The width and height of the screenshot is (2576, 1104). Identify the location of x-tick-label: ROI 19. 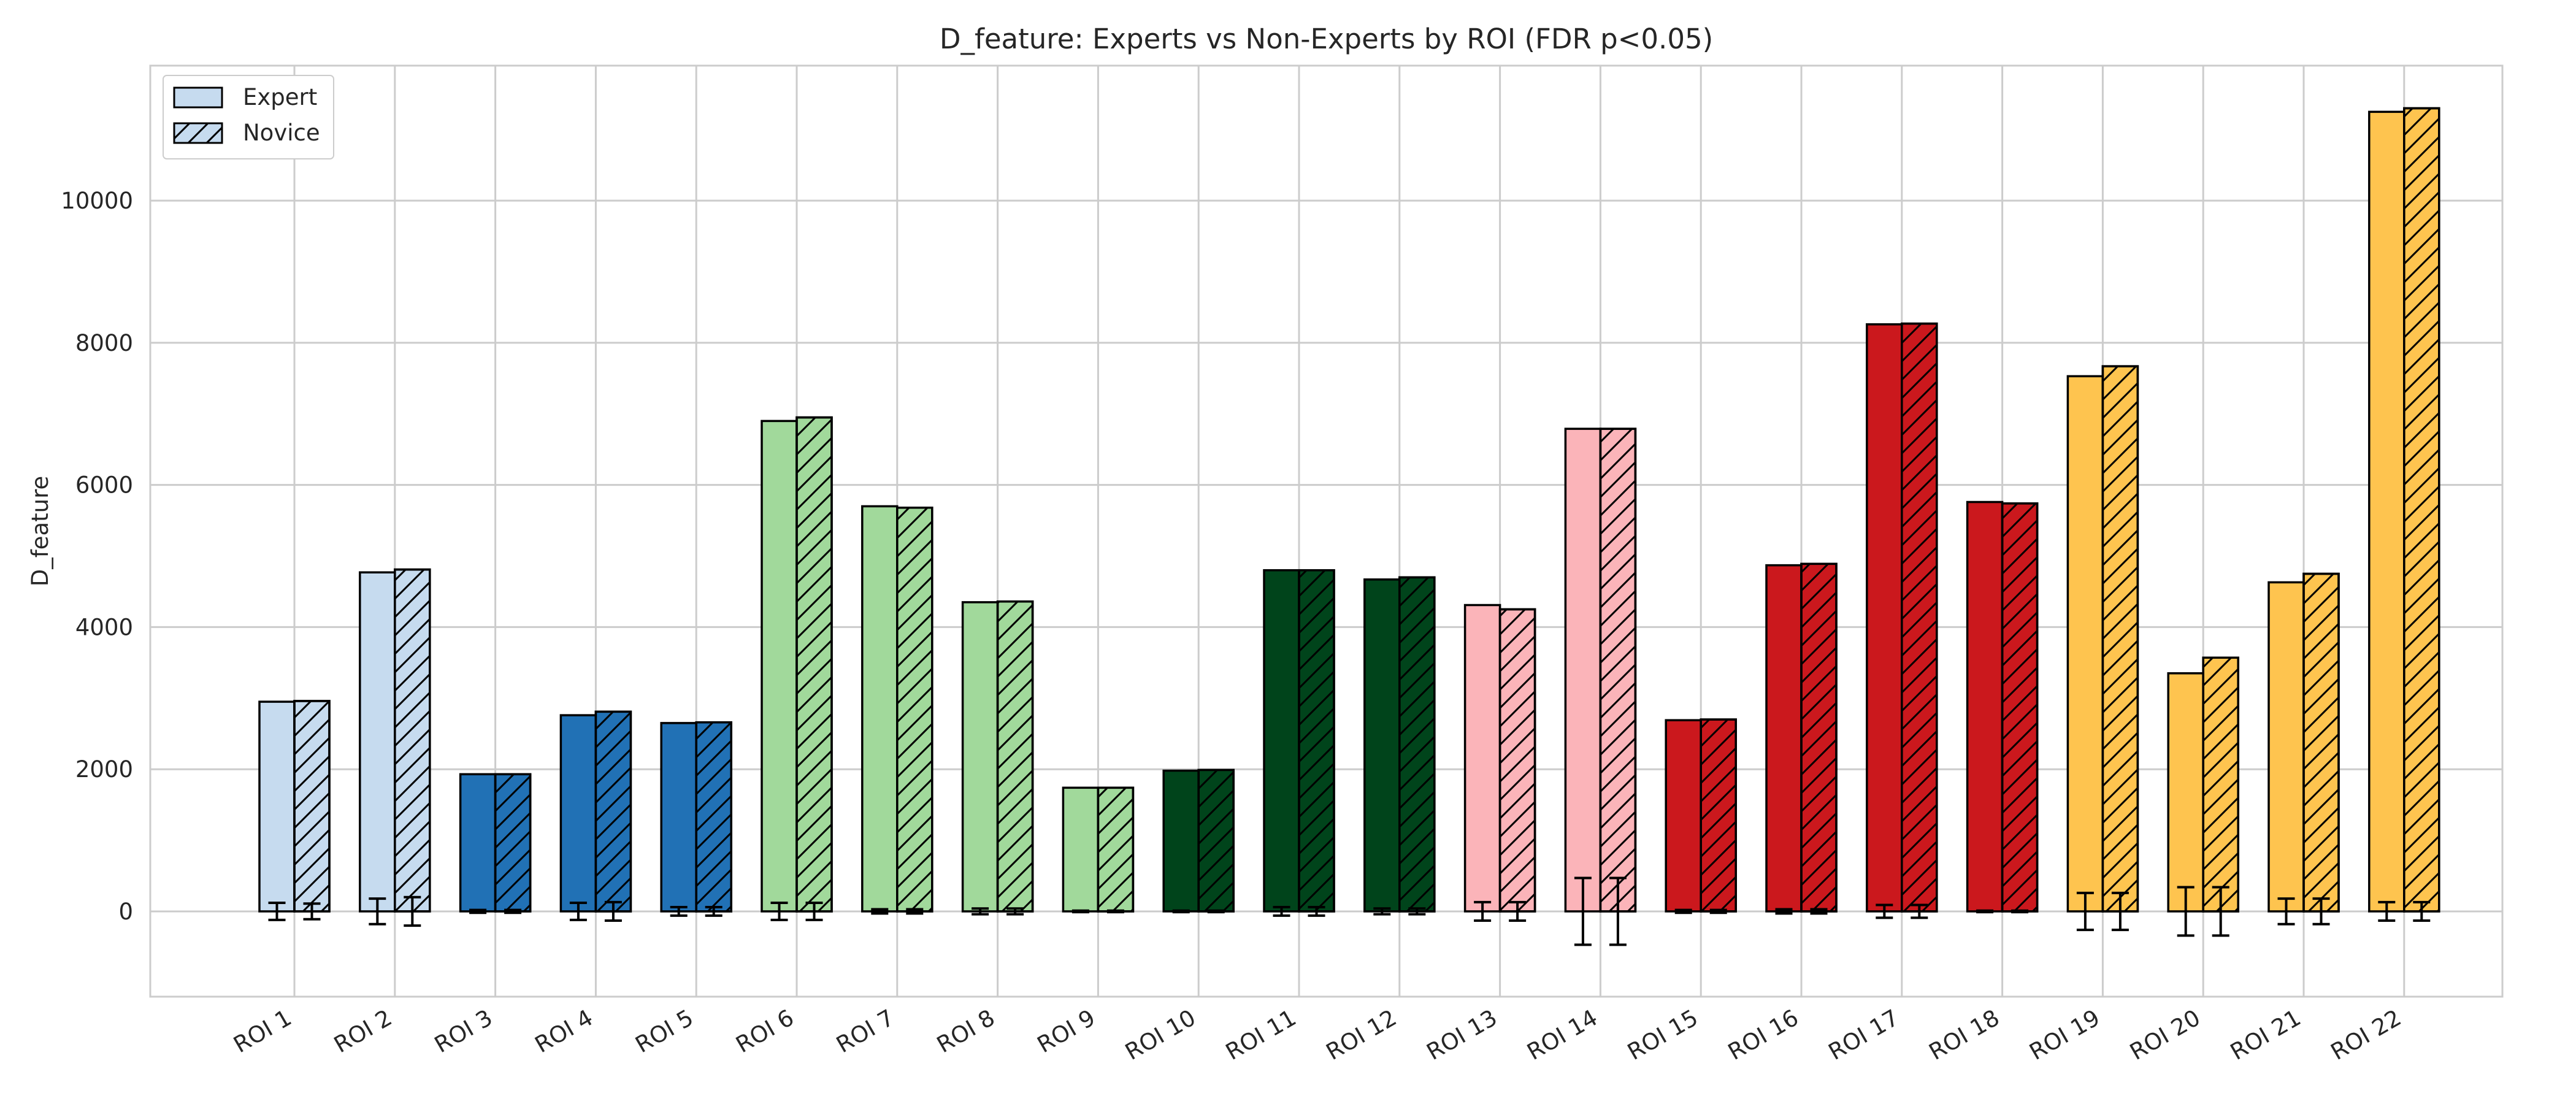
(2064, 1035).